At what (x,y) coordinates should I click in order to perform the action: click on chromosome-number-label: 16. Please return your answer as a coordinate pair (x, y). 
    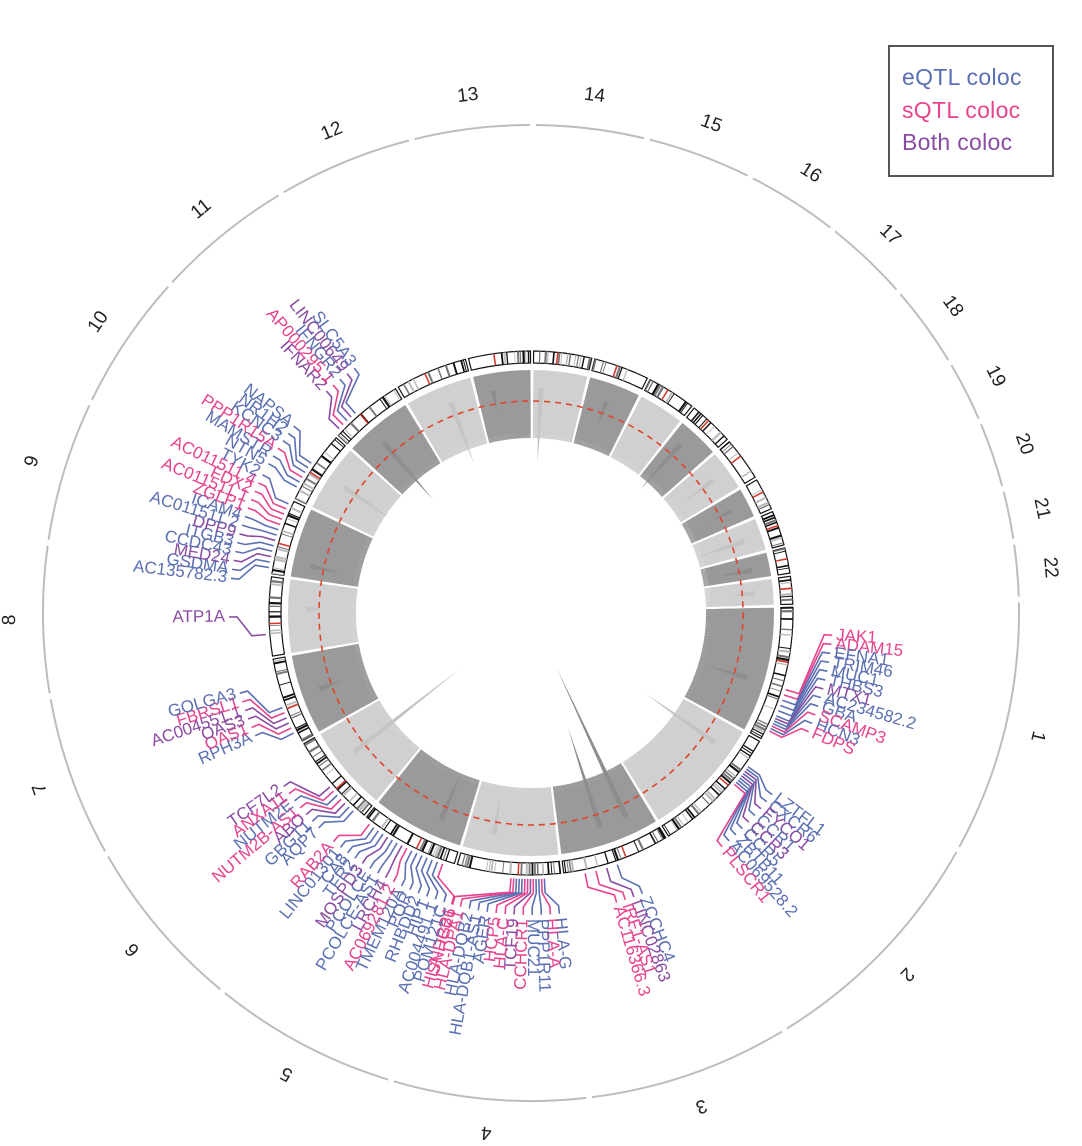
    Looking at the image, I should click on (810, 172).